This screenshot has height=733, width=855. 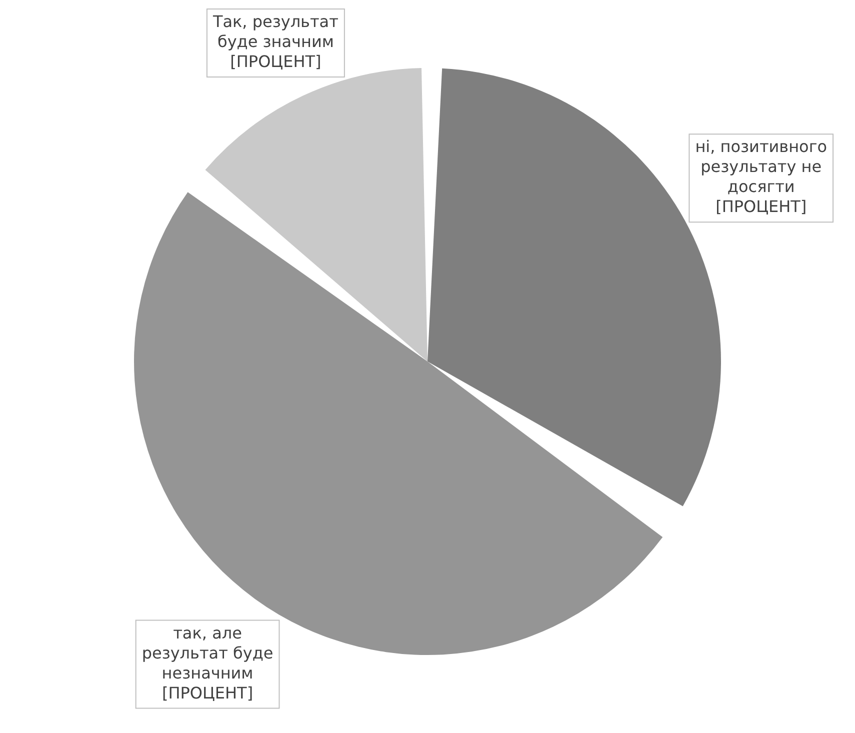 I want to click on slice-label: так, але результат буде незначним, so click(x=208, y=652).